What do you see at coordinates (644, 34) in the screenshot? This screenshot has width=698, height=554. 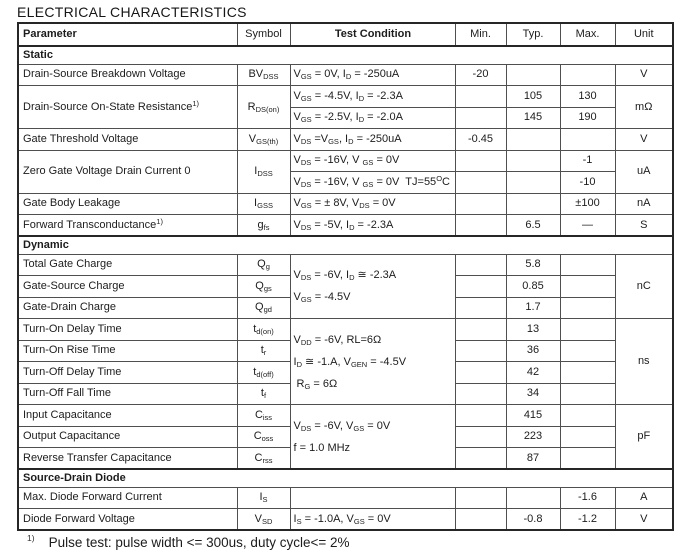 I see `column-header-unit: Unit` at bounding box center [644, 34].